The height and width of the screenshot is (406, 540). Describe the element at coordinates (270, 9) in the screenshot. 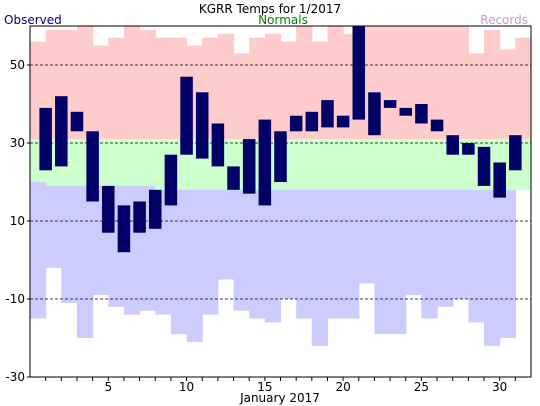

I see `chart-title: KGRR Temps for 1/2017` at that location.